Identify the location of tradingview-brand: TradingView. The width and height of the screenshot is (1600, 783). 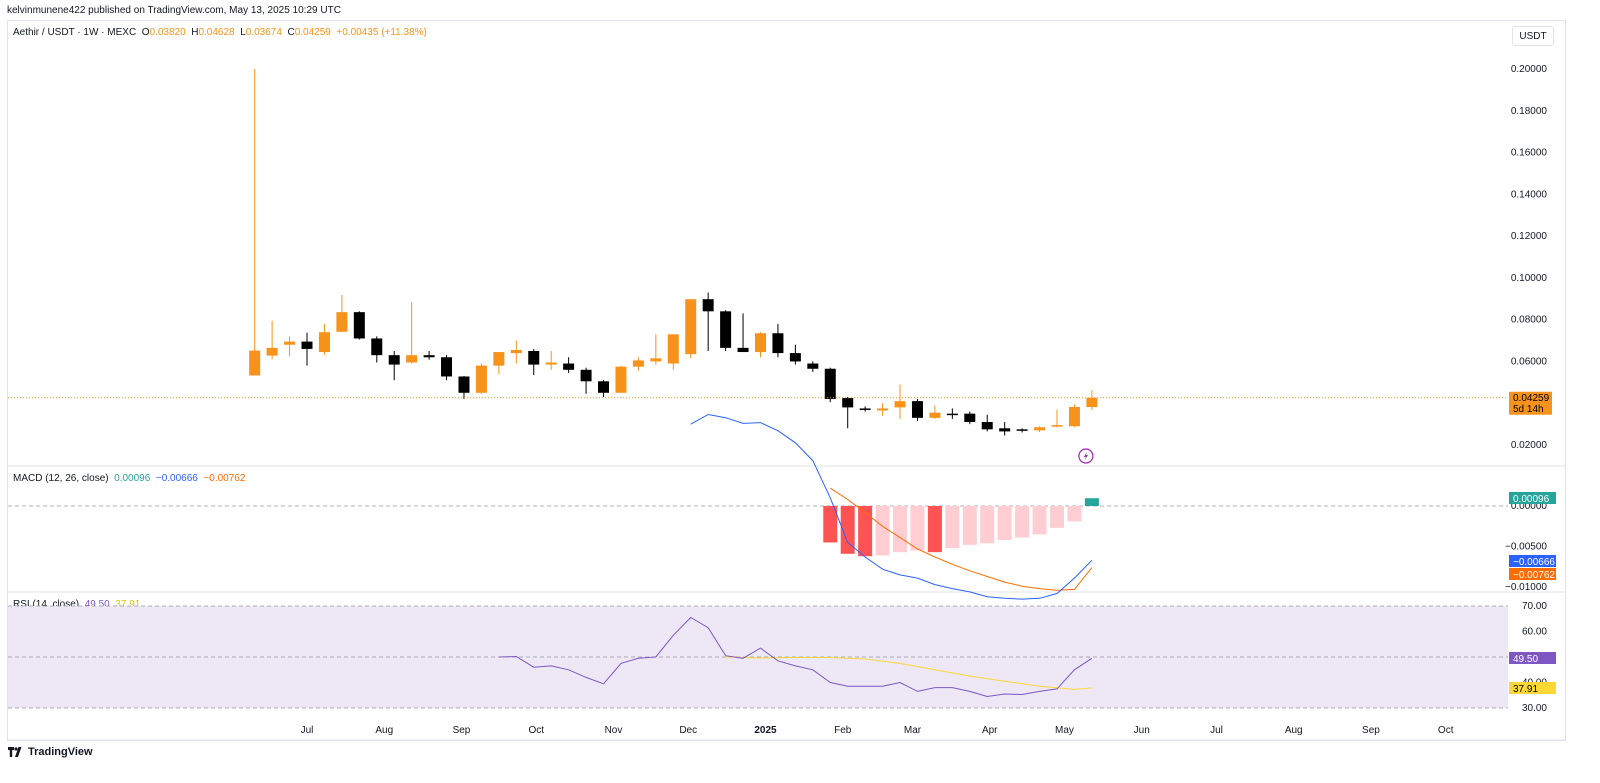
(60, 752).